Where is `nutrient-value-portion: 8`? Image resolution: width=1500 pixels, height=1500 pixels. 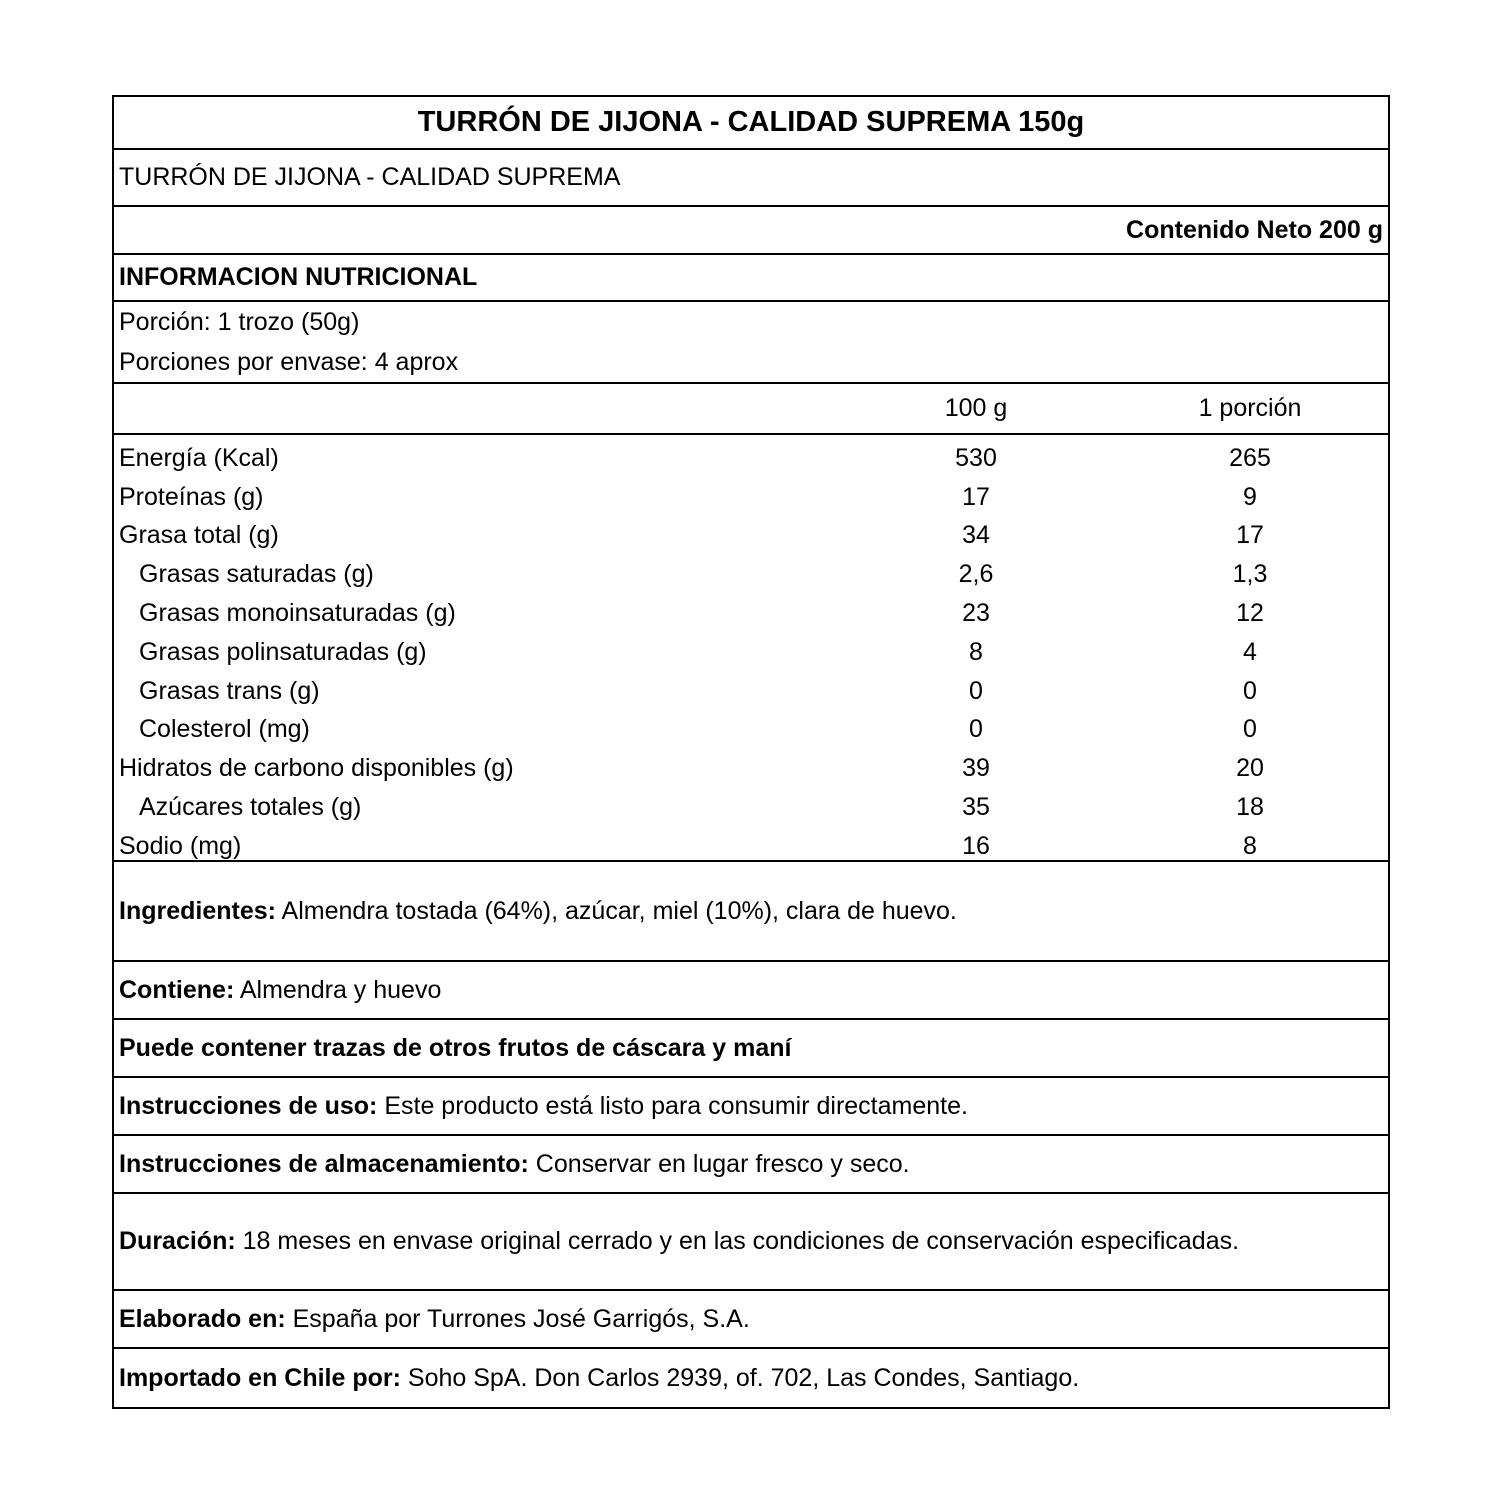 nutrient-value-portion: 8 is located at coordinates (1250, 845).